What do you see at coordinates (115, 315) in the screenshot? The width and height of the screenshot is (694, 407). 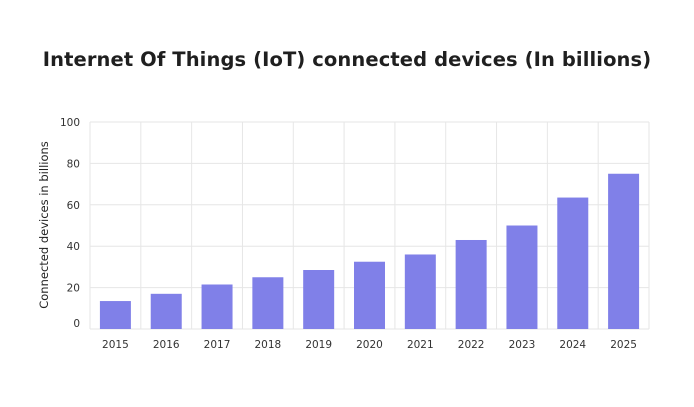 I see `bar-2015` at bounding box center [115, 315].